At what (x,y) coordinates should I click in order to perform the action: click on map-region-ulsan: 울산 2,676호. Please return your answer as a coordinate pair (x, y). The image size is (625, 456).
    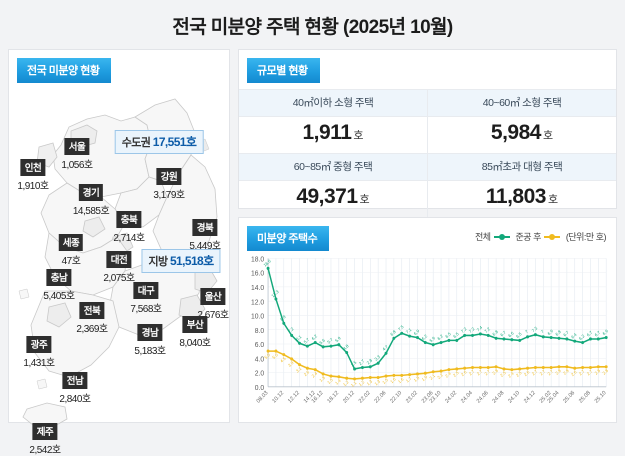
    Looking at the image, I should click on (213, 304).